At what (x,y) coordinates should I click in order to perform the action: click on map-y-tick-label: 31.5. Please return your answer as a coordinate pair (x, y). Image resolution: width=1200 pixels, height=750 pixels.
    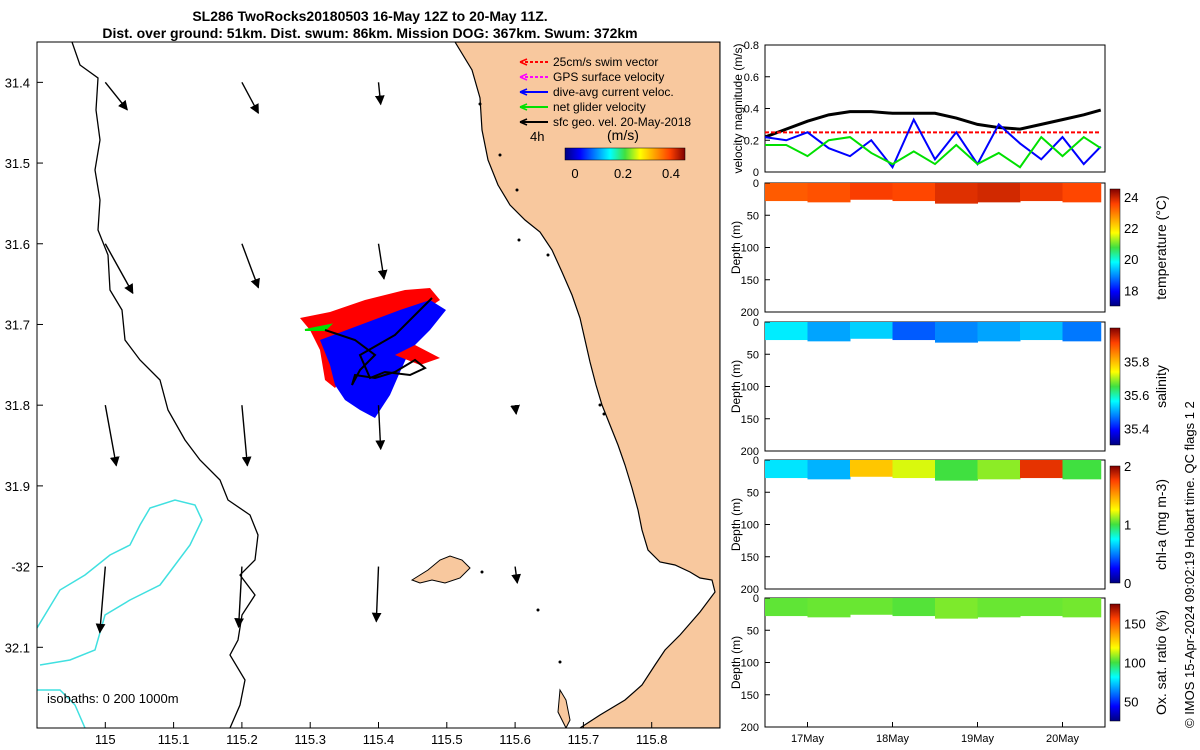
    Looking at the image, I should click on (17, 163).